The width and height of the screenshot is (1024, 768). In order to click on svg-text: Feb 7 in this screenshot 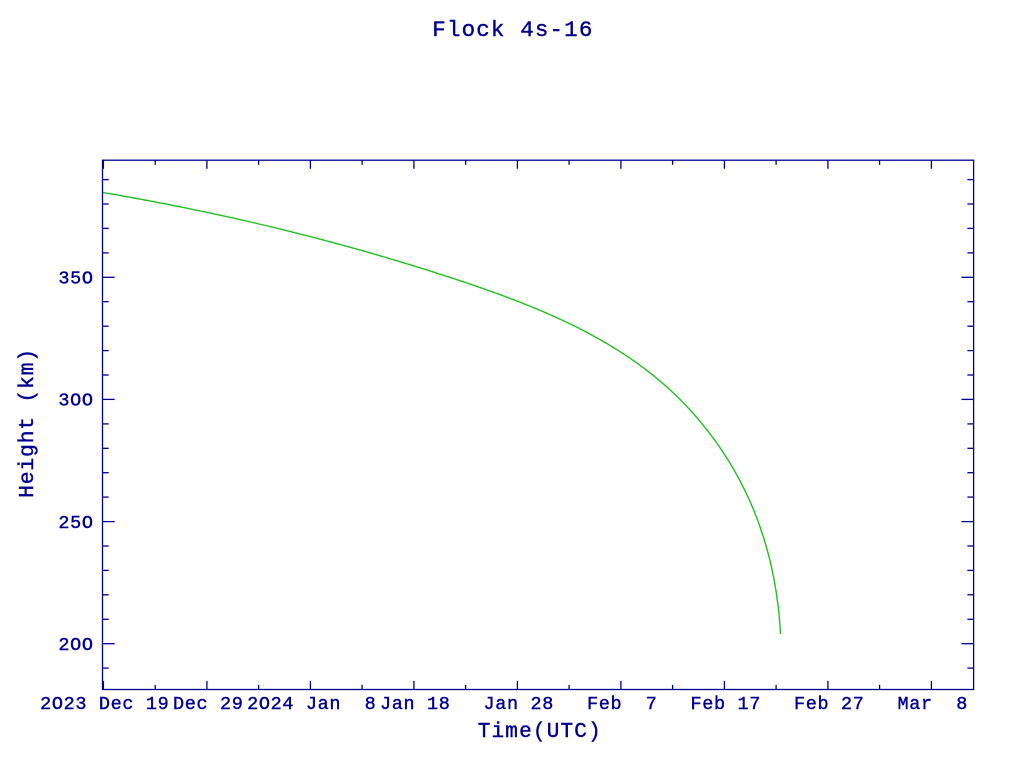, I will do `click(622, 704)`.